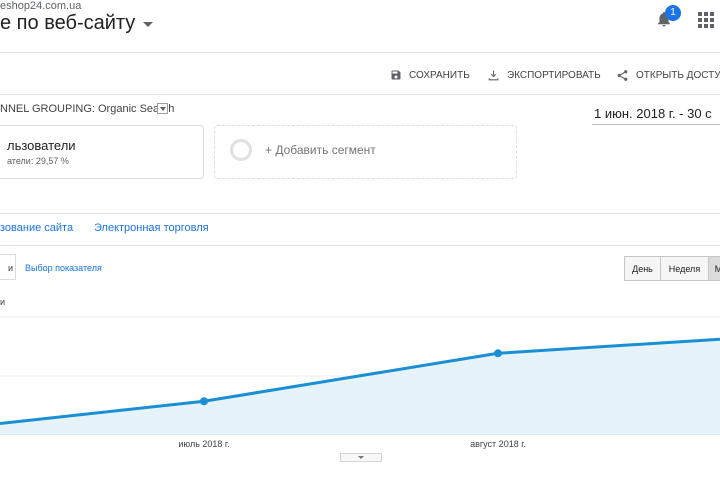 The width and height of the screenshot is (720, 480). What do you see at coordinates (102, 152) in the screenshot?
I see `segment-card-users: льзователи атели: 29,57 %` at bounding box center [102, 152].